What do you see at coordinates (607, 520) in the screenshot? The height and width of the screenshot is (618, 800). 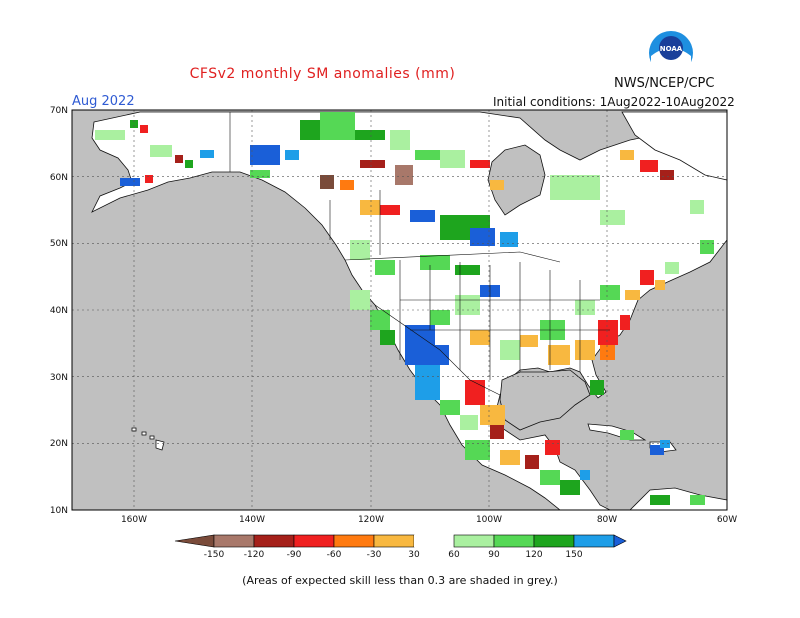 I see `lon-label-80w: 80W` at bounding box center [607, 520].